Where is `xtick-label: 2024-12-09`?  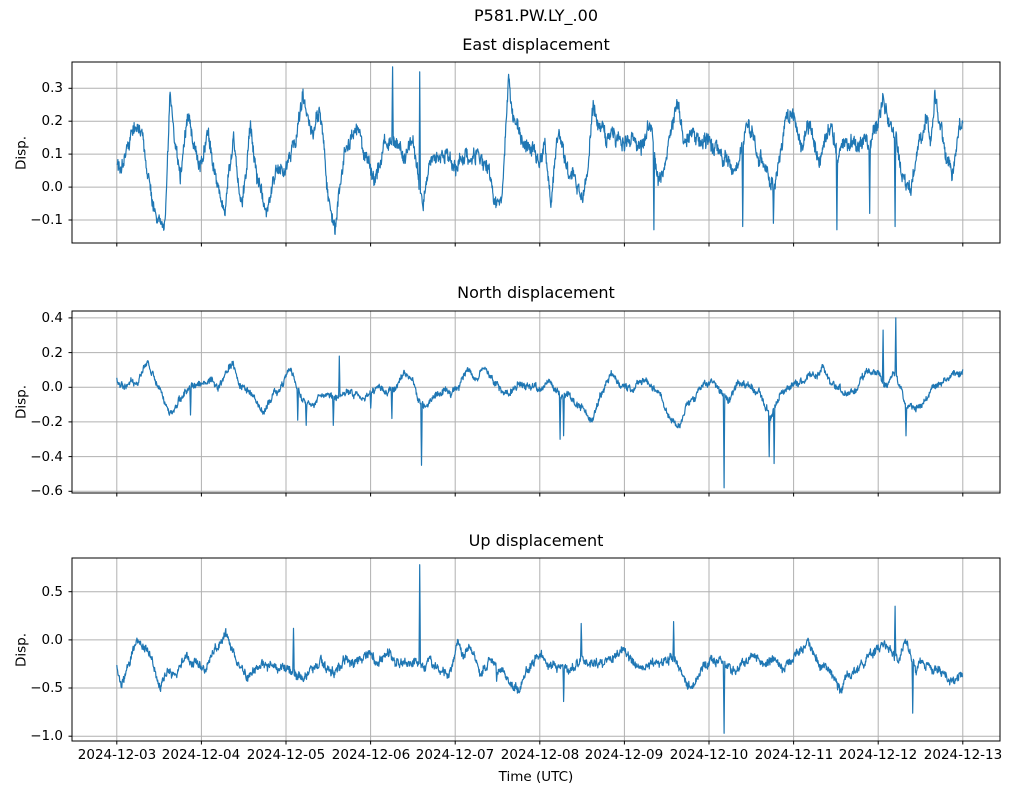 xtick-label: 2024-12-09 is located at coordinates (624, 755).